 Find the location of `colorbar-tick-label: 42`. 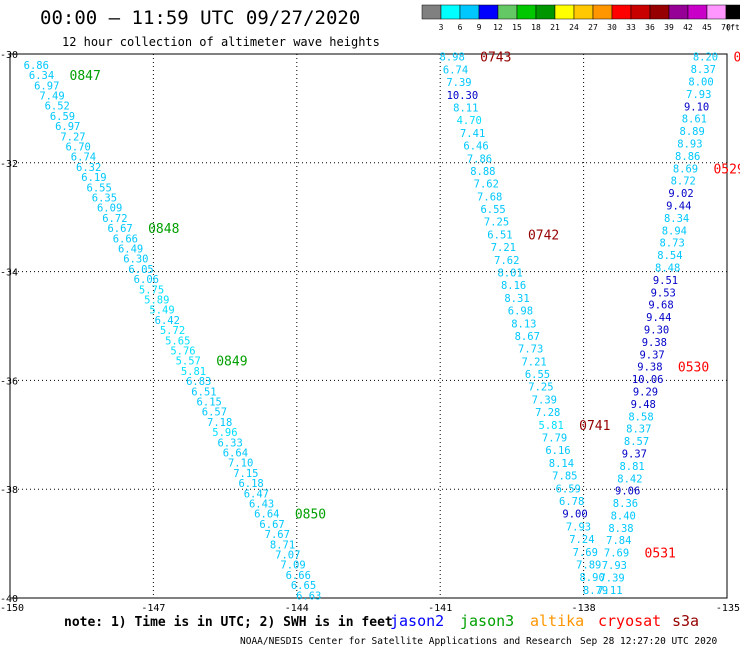

colorbar-tick-label: 42 is located at coordinates (688, 27).